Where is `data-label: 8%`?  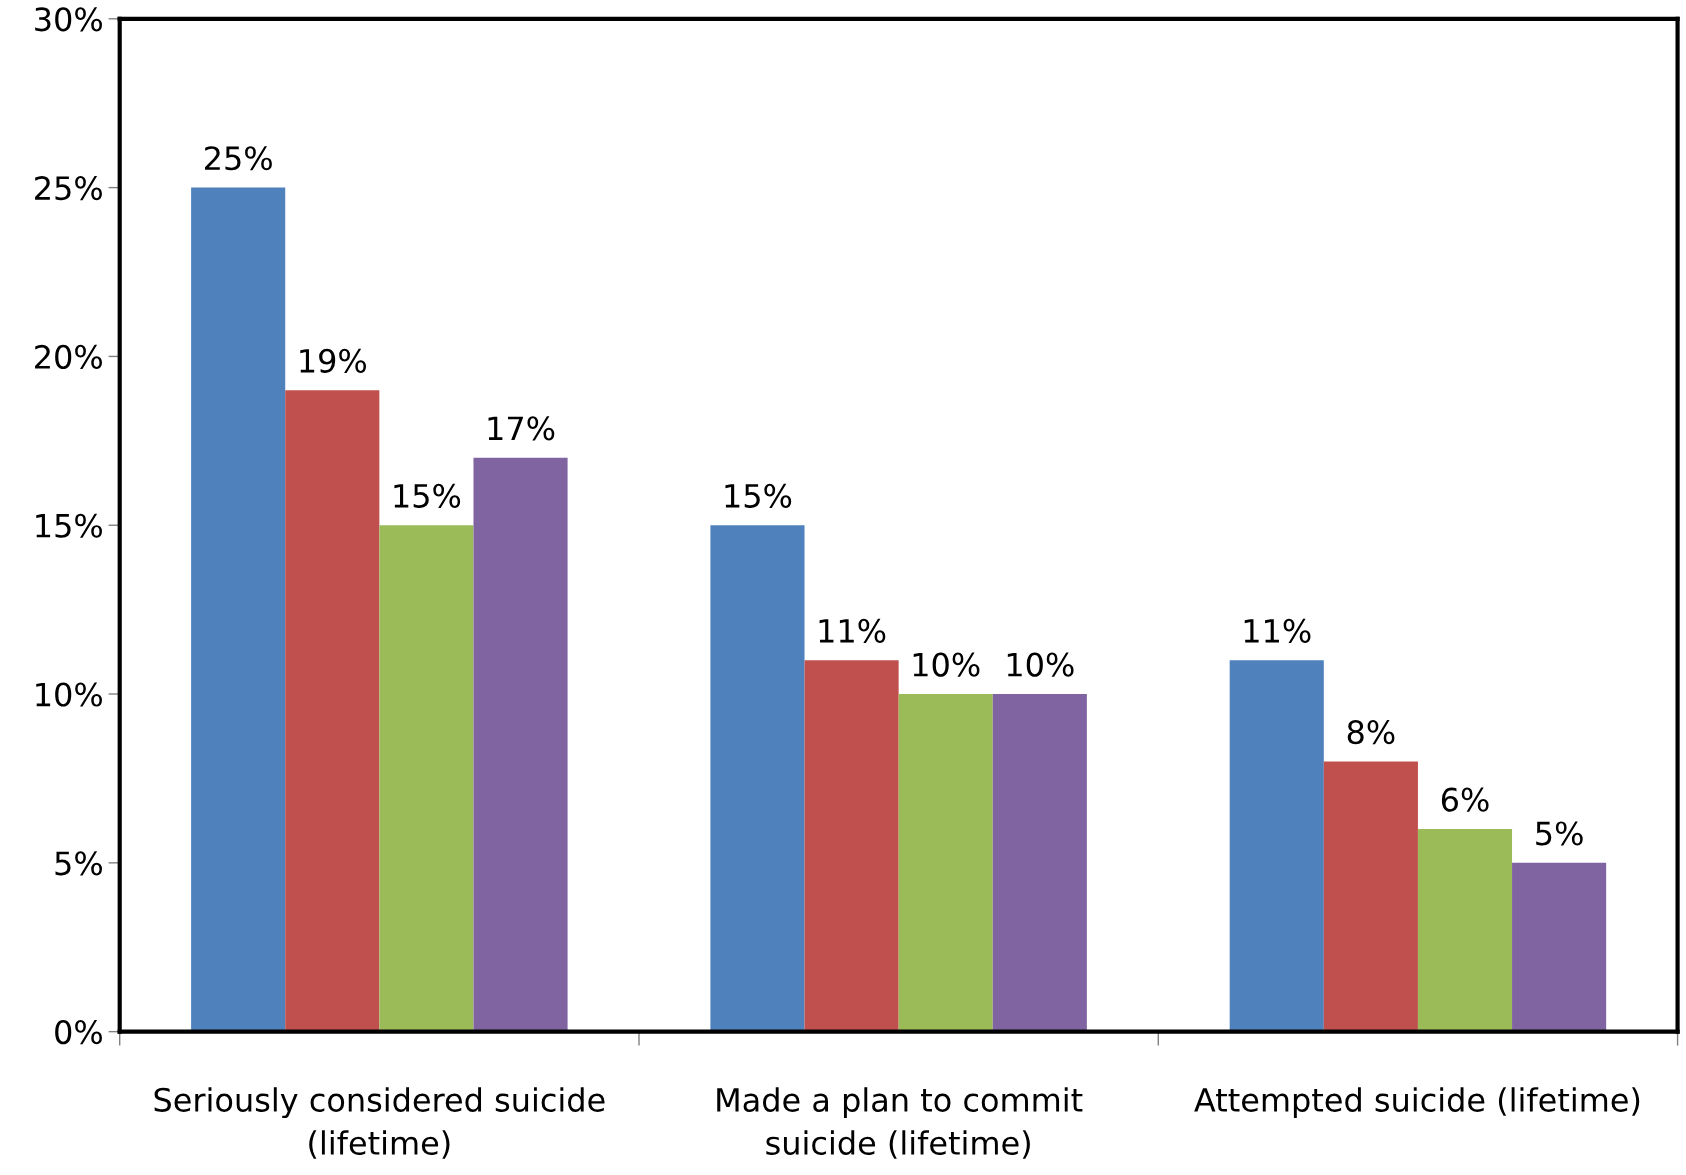
data-label: 8% is located at coordinates (1371, 732).